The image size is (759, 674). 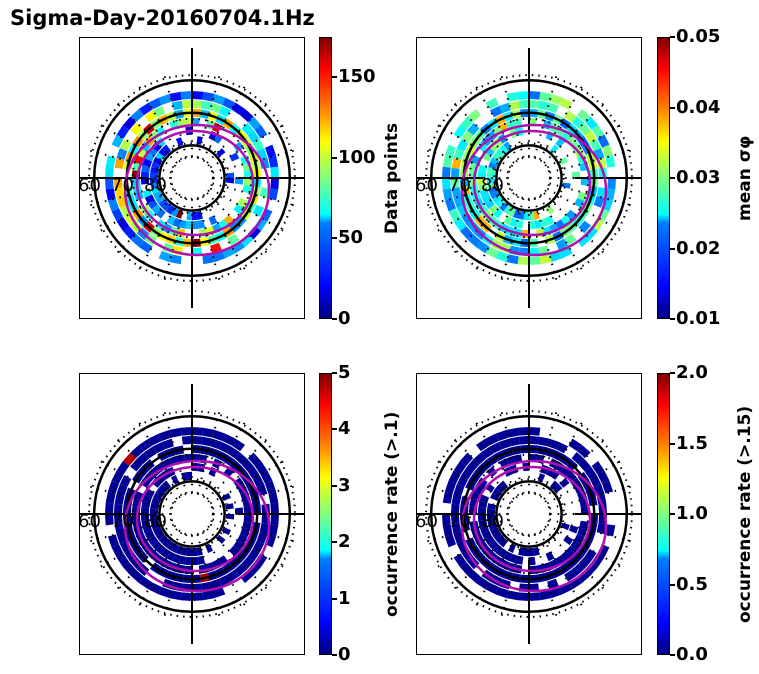 I want to click on colorbar-tick-label: 0.01, so click(x=698, y=318).